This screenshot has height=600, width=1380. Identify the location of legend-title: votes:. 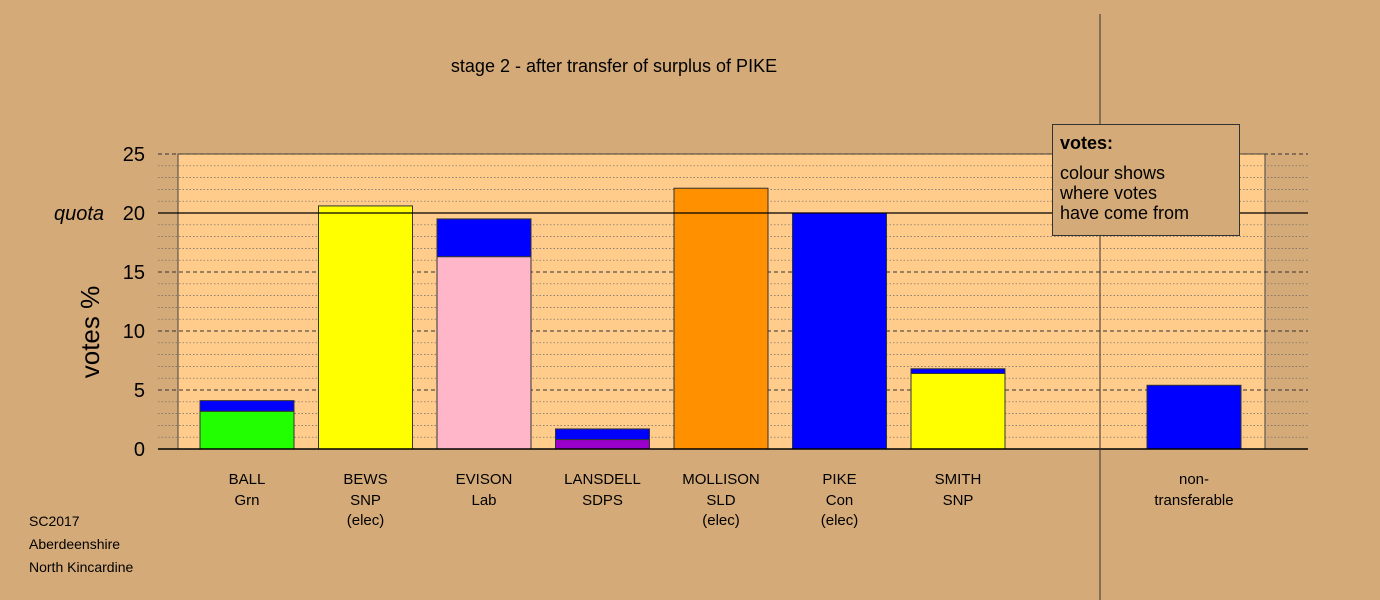
(1087, 143).